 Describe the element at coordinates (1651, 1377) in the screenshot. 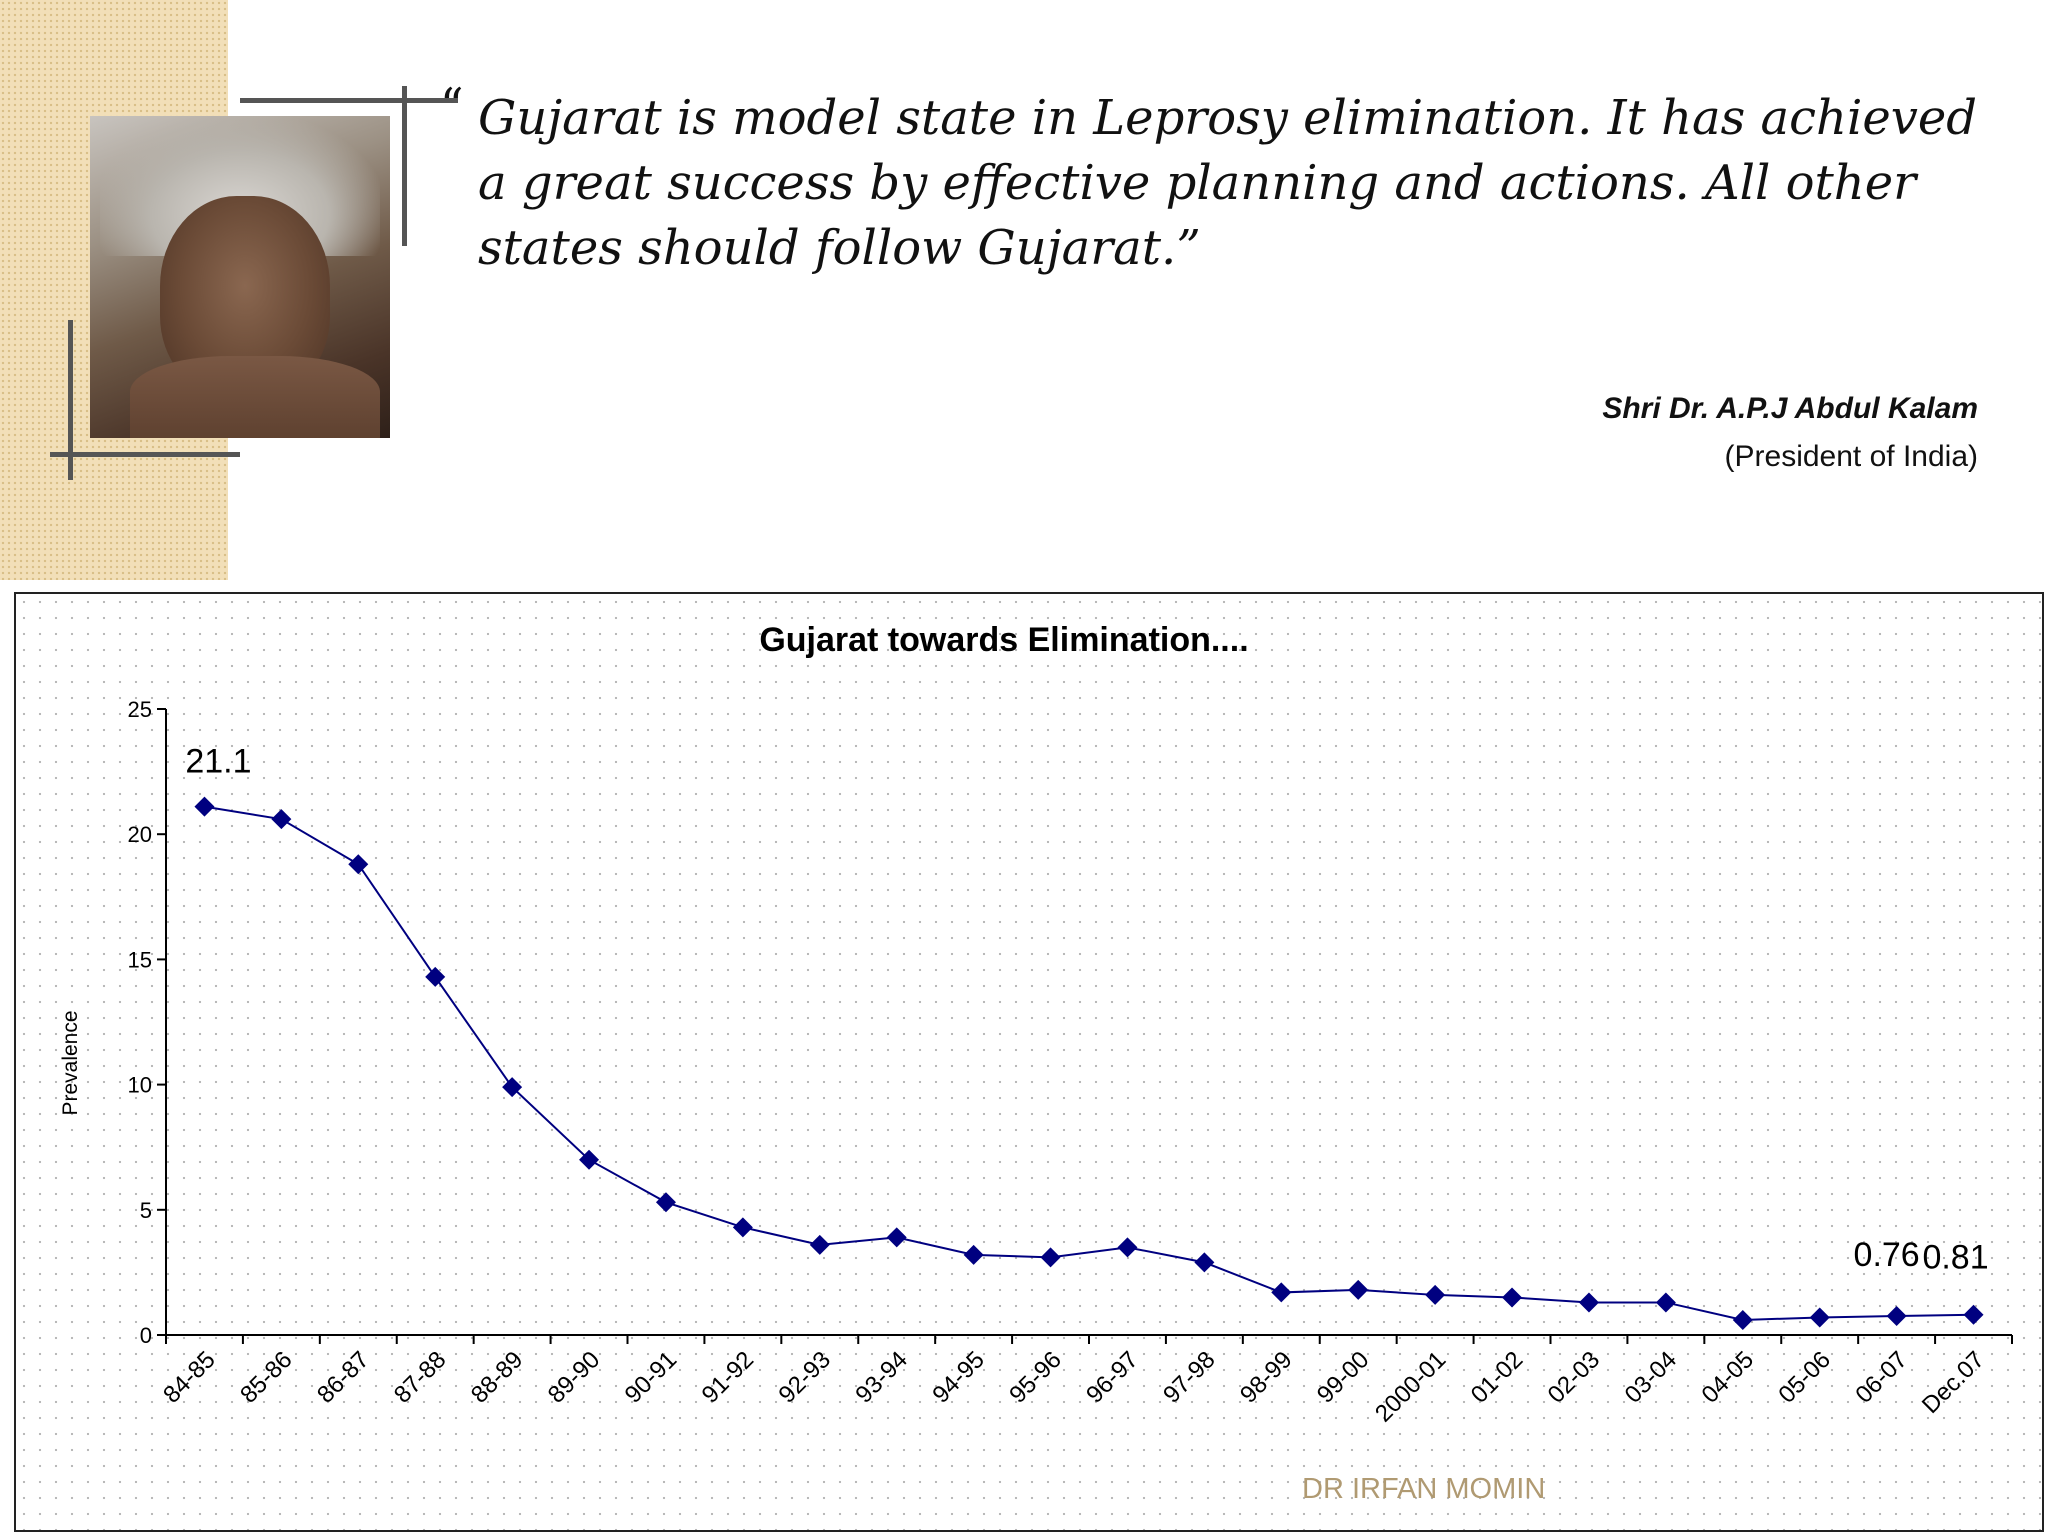

I see `x-tick-label: 03-04` at that location.